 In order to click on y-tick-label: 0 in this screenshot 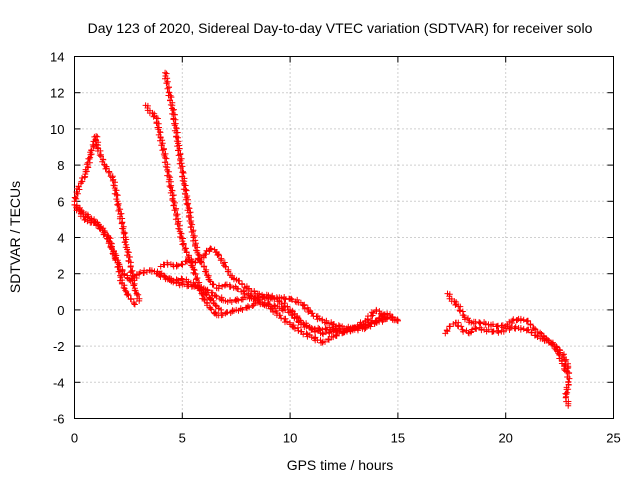, I will do `click(60, 310)`.